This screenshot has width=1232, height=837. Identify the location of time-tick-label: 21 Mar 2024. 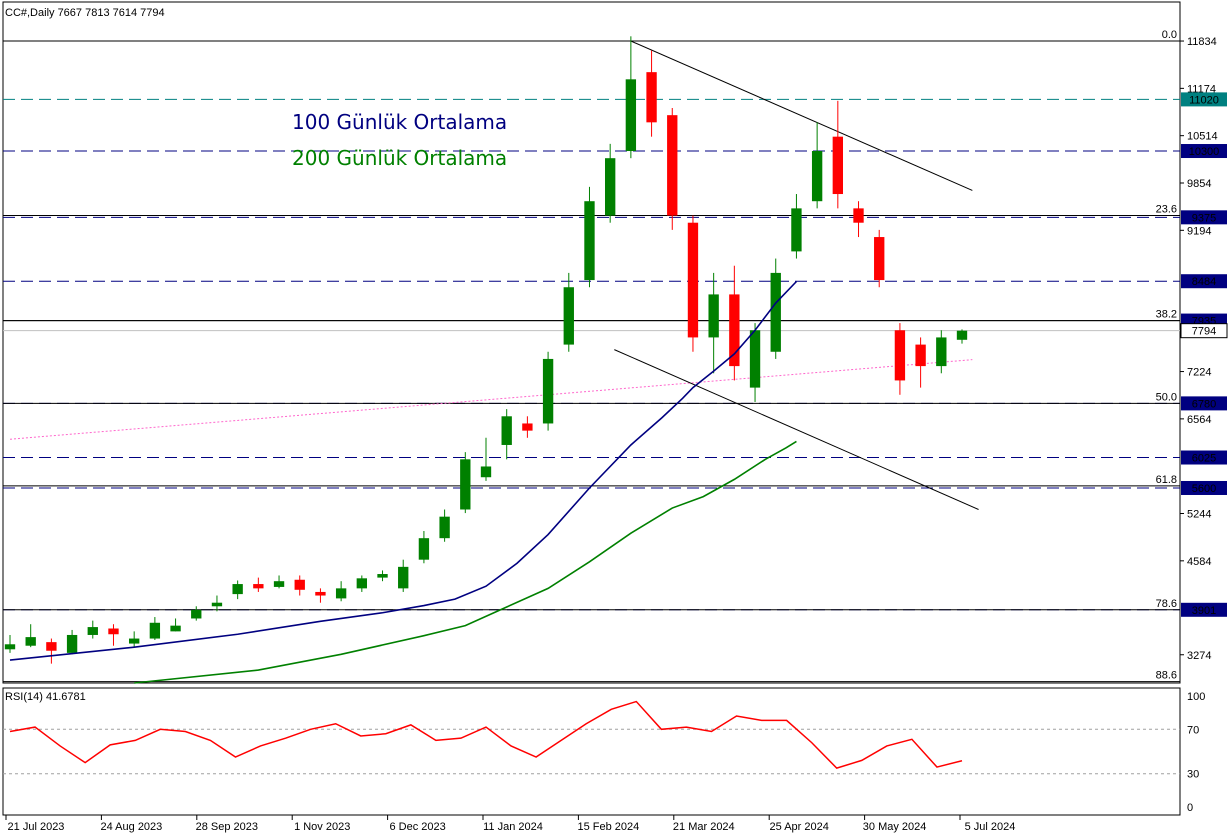
(704, 827).